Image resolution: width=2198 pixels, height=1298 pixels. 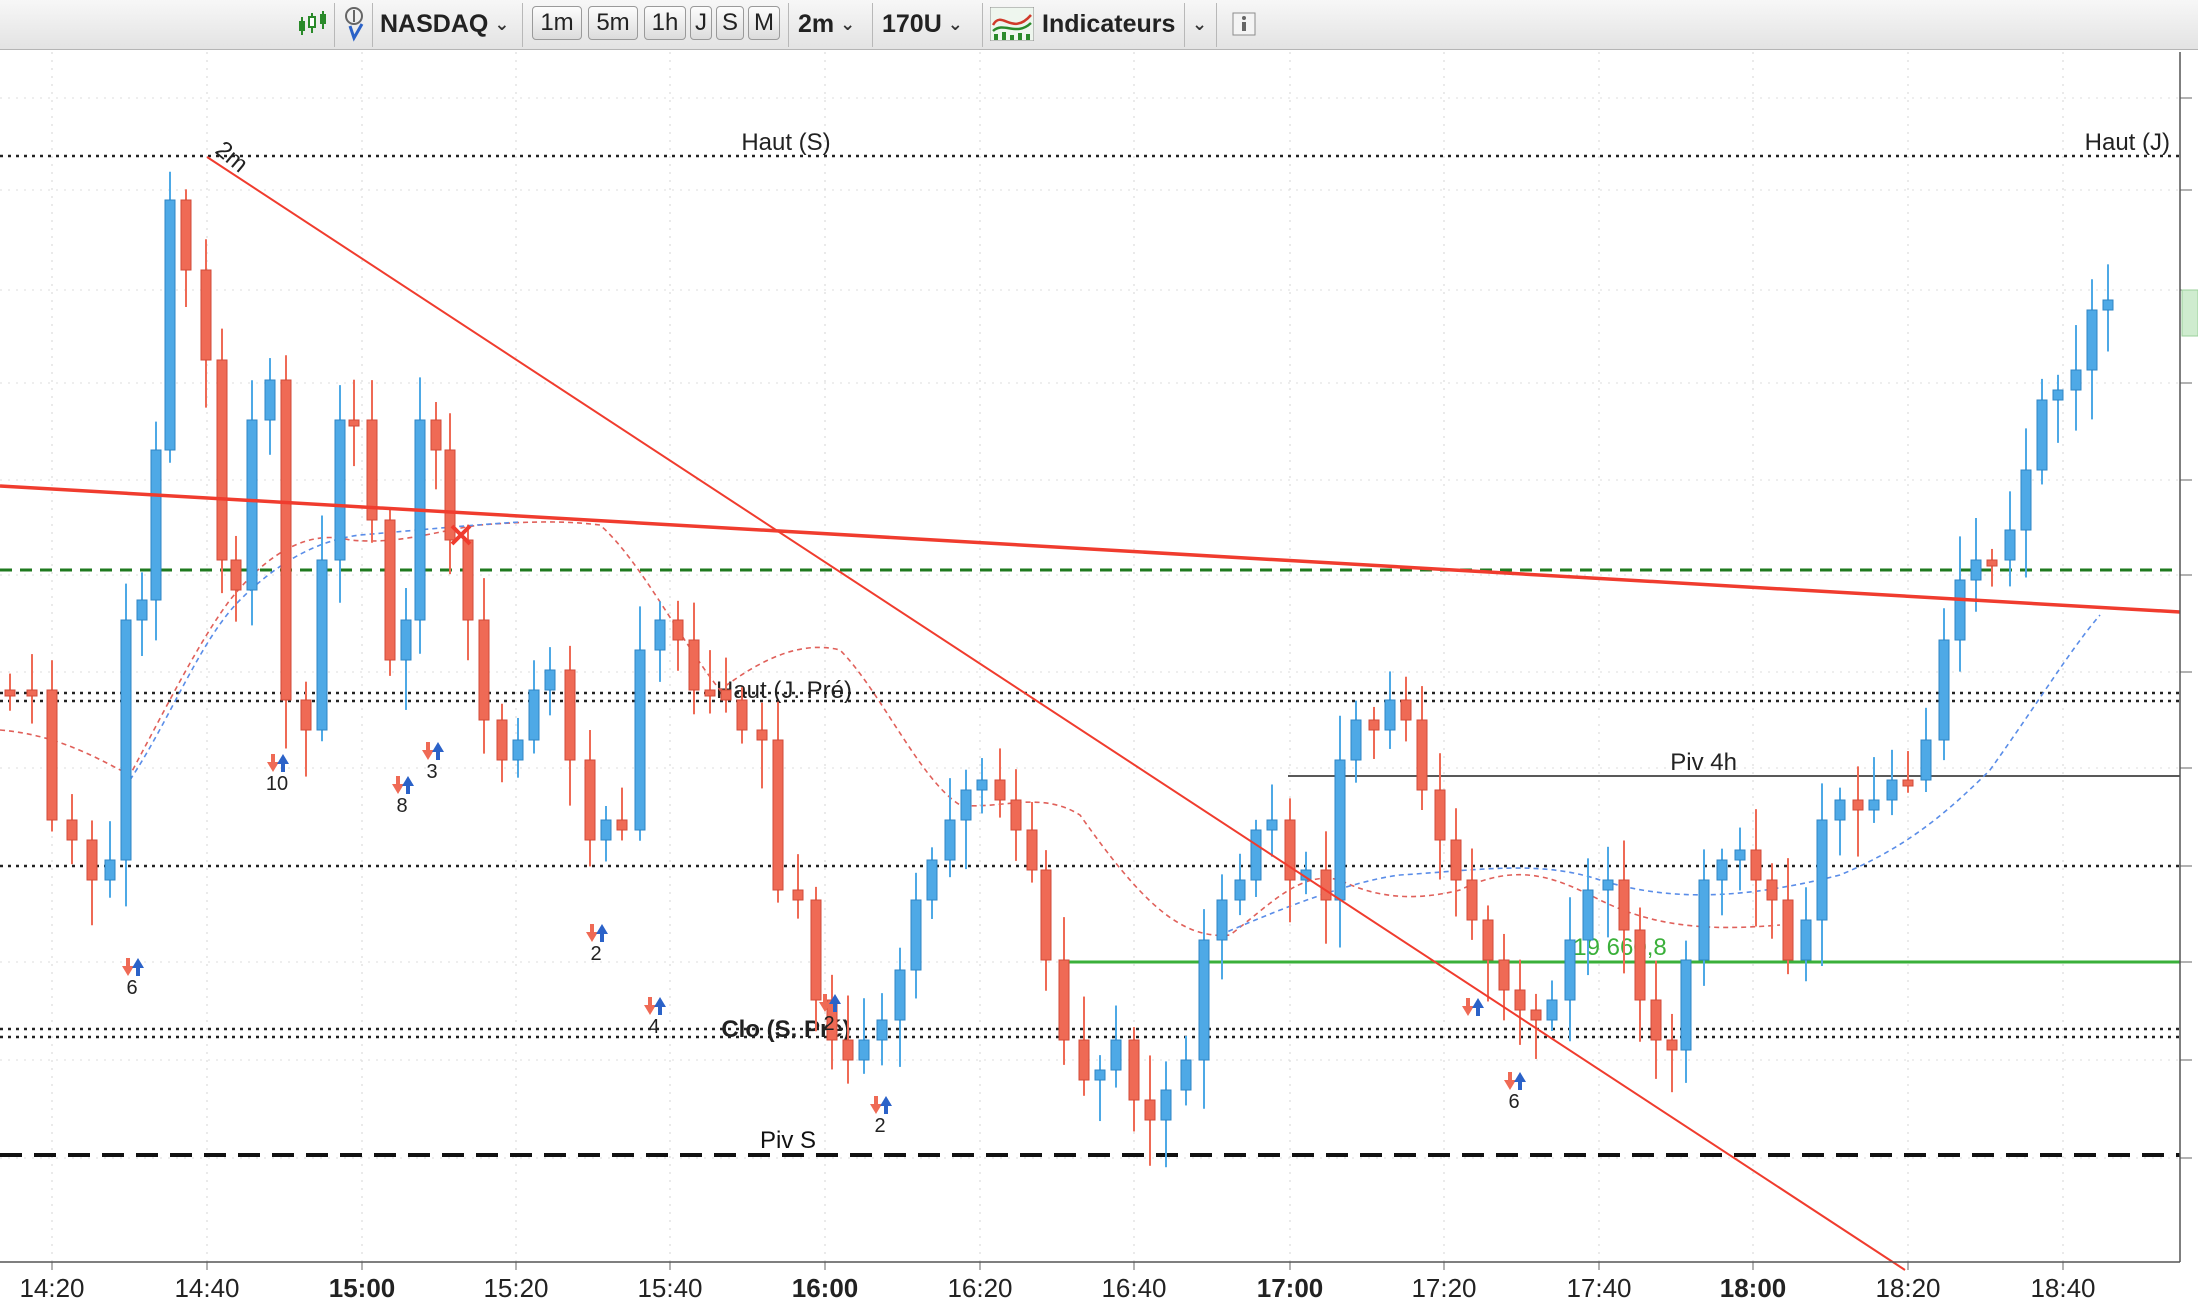 What do you see at coordinates (277, 784) in the screenshot?
I see `signal-count: 10` at bounding box center [277, 784].